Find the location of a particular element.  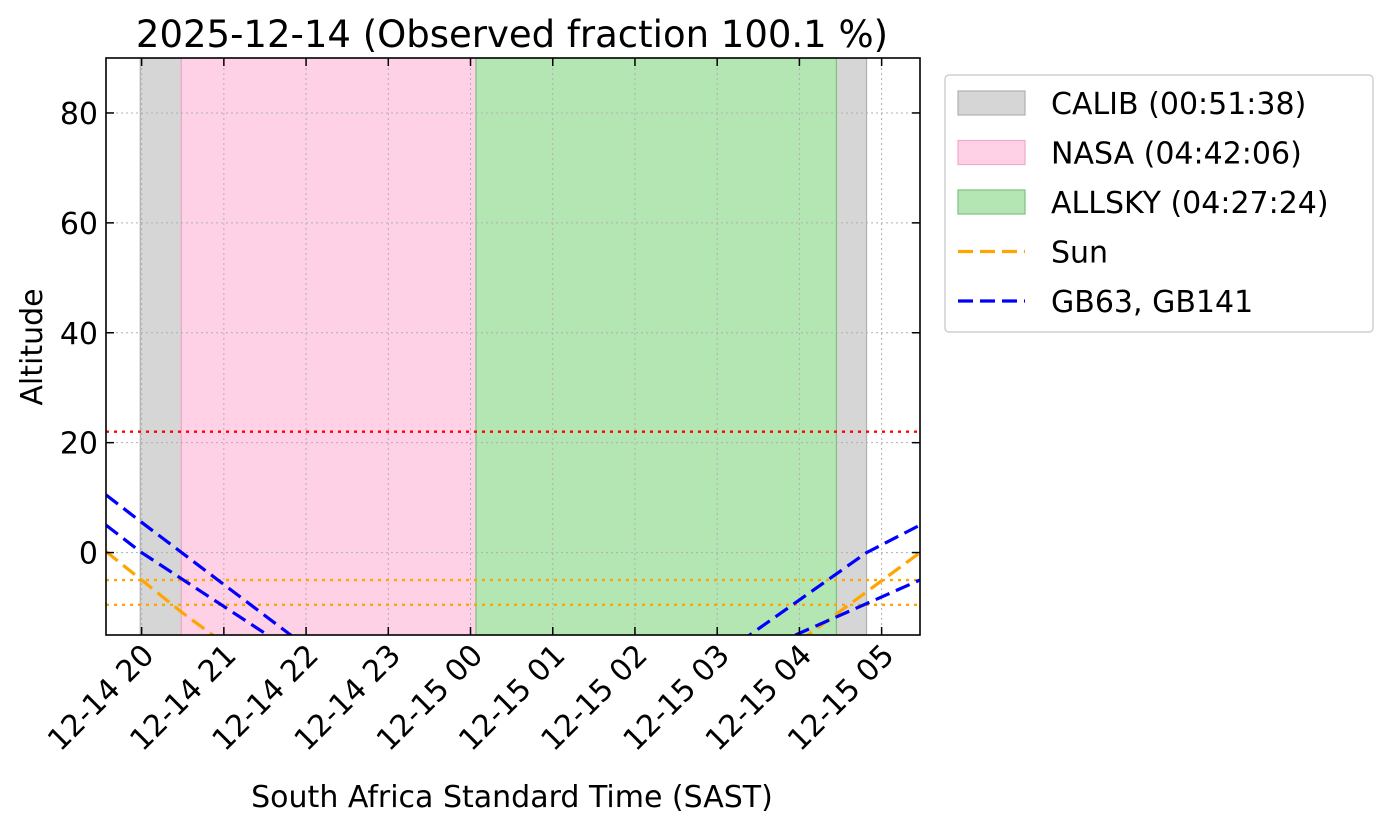

gb63-gb141-altitude-line is located at coordinates (513, 564).